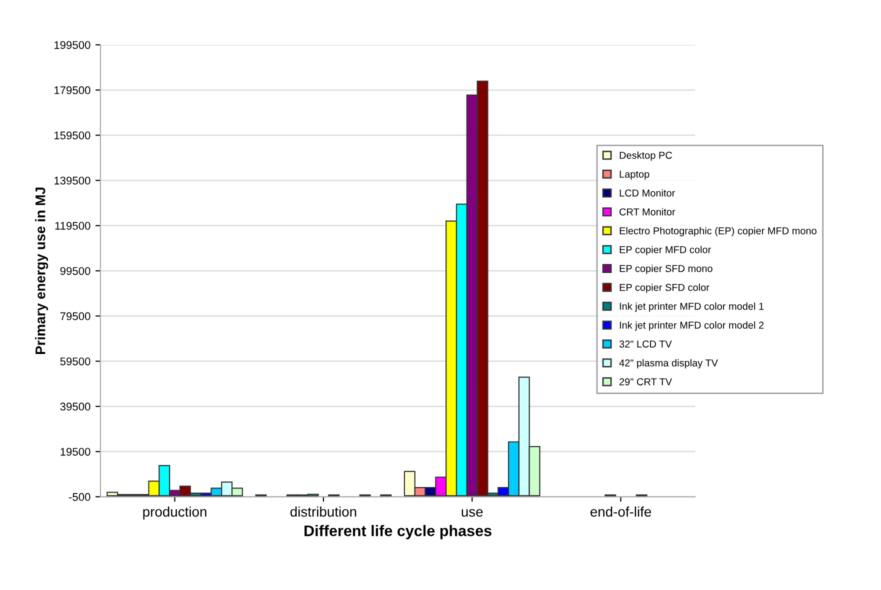 The height and width of the screenshot is (590, 881). Describe the element at coordinates (472, 513) in the screenshot. I see `x-tick-label: use` at that location.